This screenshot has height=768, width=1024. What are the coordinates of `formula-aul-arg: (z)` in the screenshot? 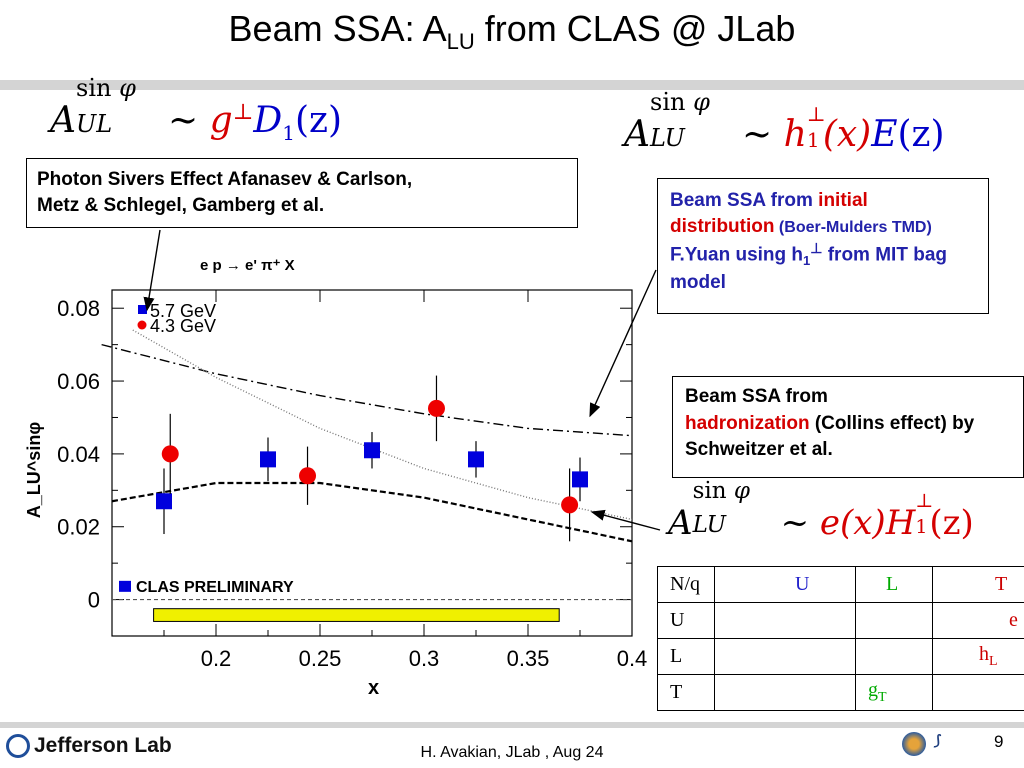 It's located at (318, 120).